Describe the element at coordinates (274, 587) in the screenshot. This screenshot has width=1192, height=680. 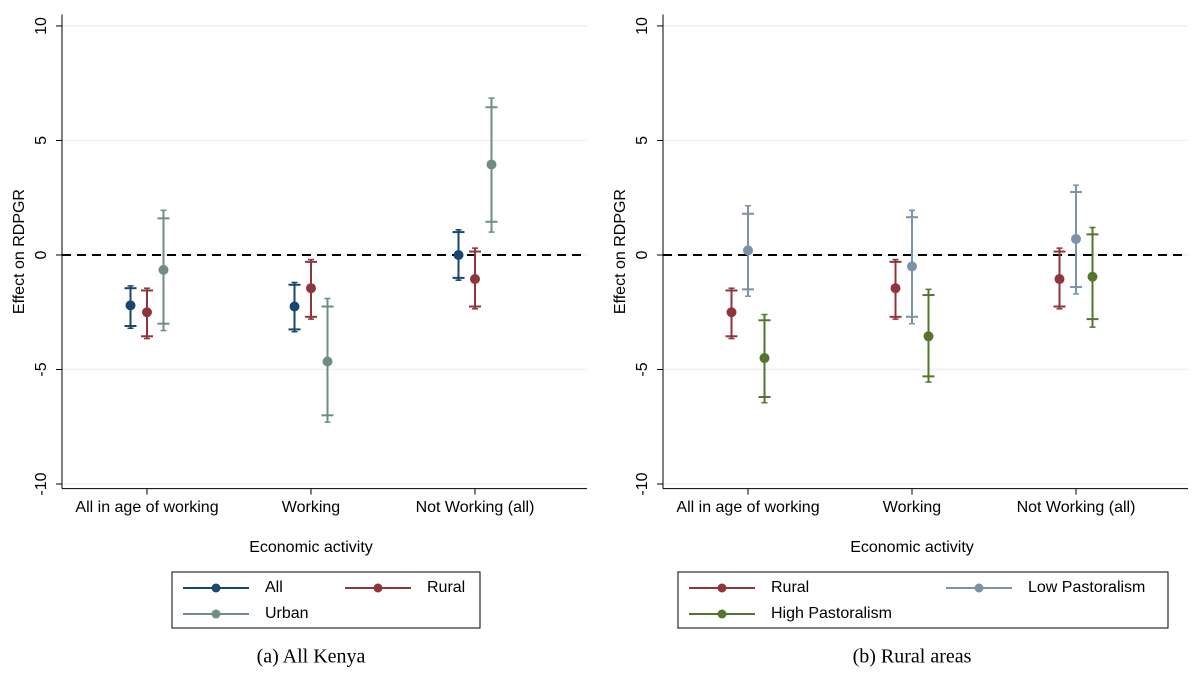
I see `legend-label: All` at that location.